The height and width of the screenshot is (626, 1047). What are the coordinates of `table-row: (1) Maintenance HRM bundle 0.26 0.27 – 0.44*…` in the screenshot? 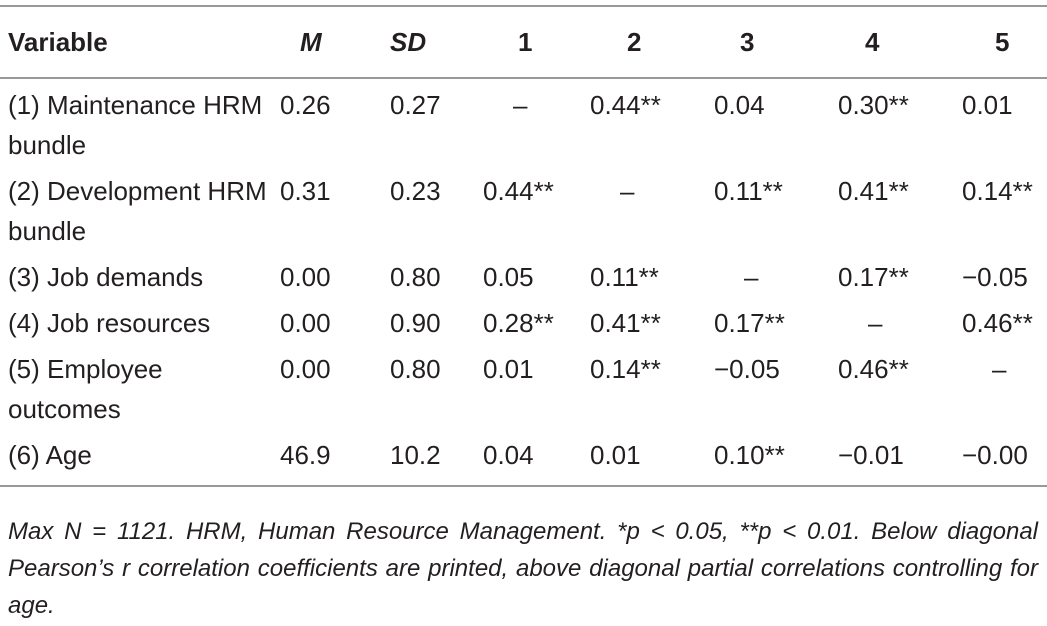 It's located at (523, 121).